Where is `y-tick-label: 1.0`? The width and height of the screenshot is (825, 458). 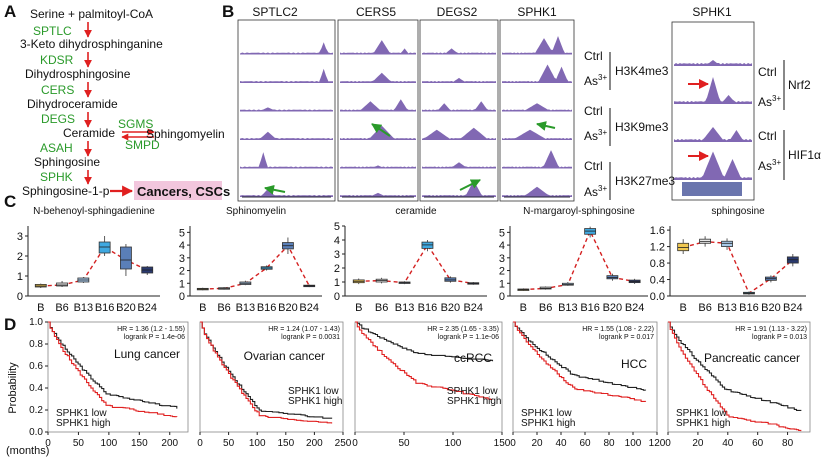 y-tick-label: 1.0 is located at coordinates (36, 322).